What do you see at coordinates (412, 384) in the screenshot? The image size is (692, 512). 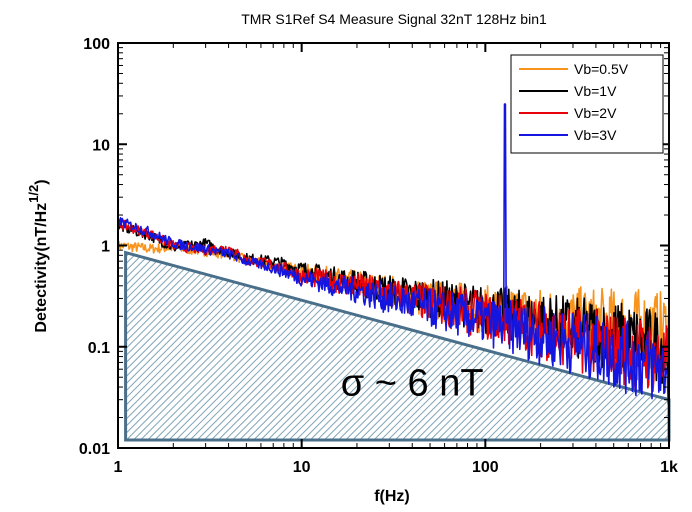 I see `sigma-annotation: σ ~ 6 nT` at bounding box center [412, 384].